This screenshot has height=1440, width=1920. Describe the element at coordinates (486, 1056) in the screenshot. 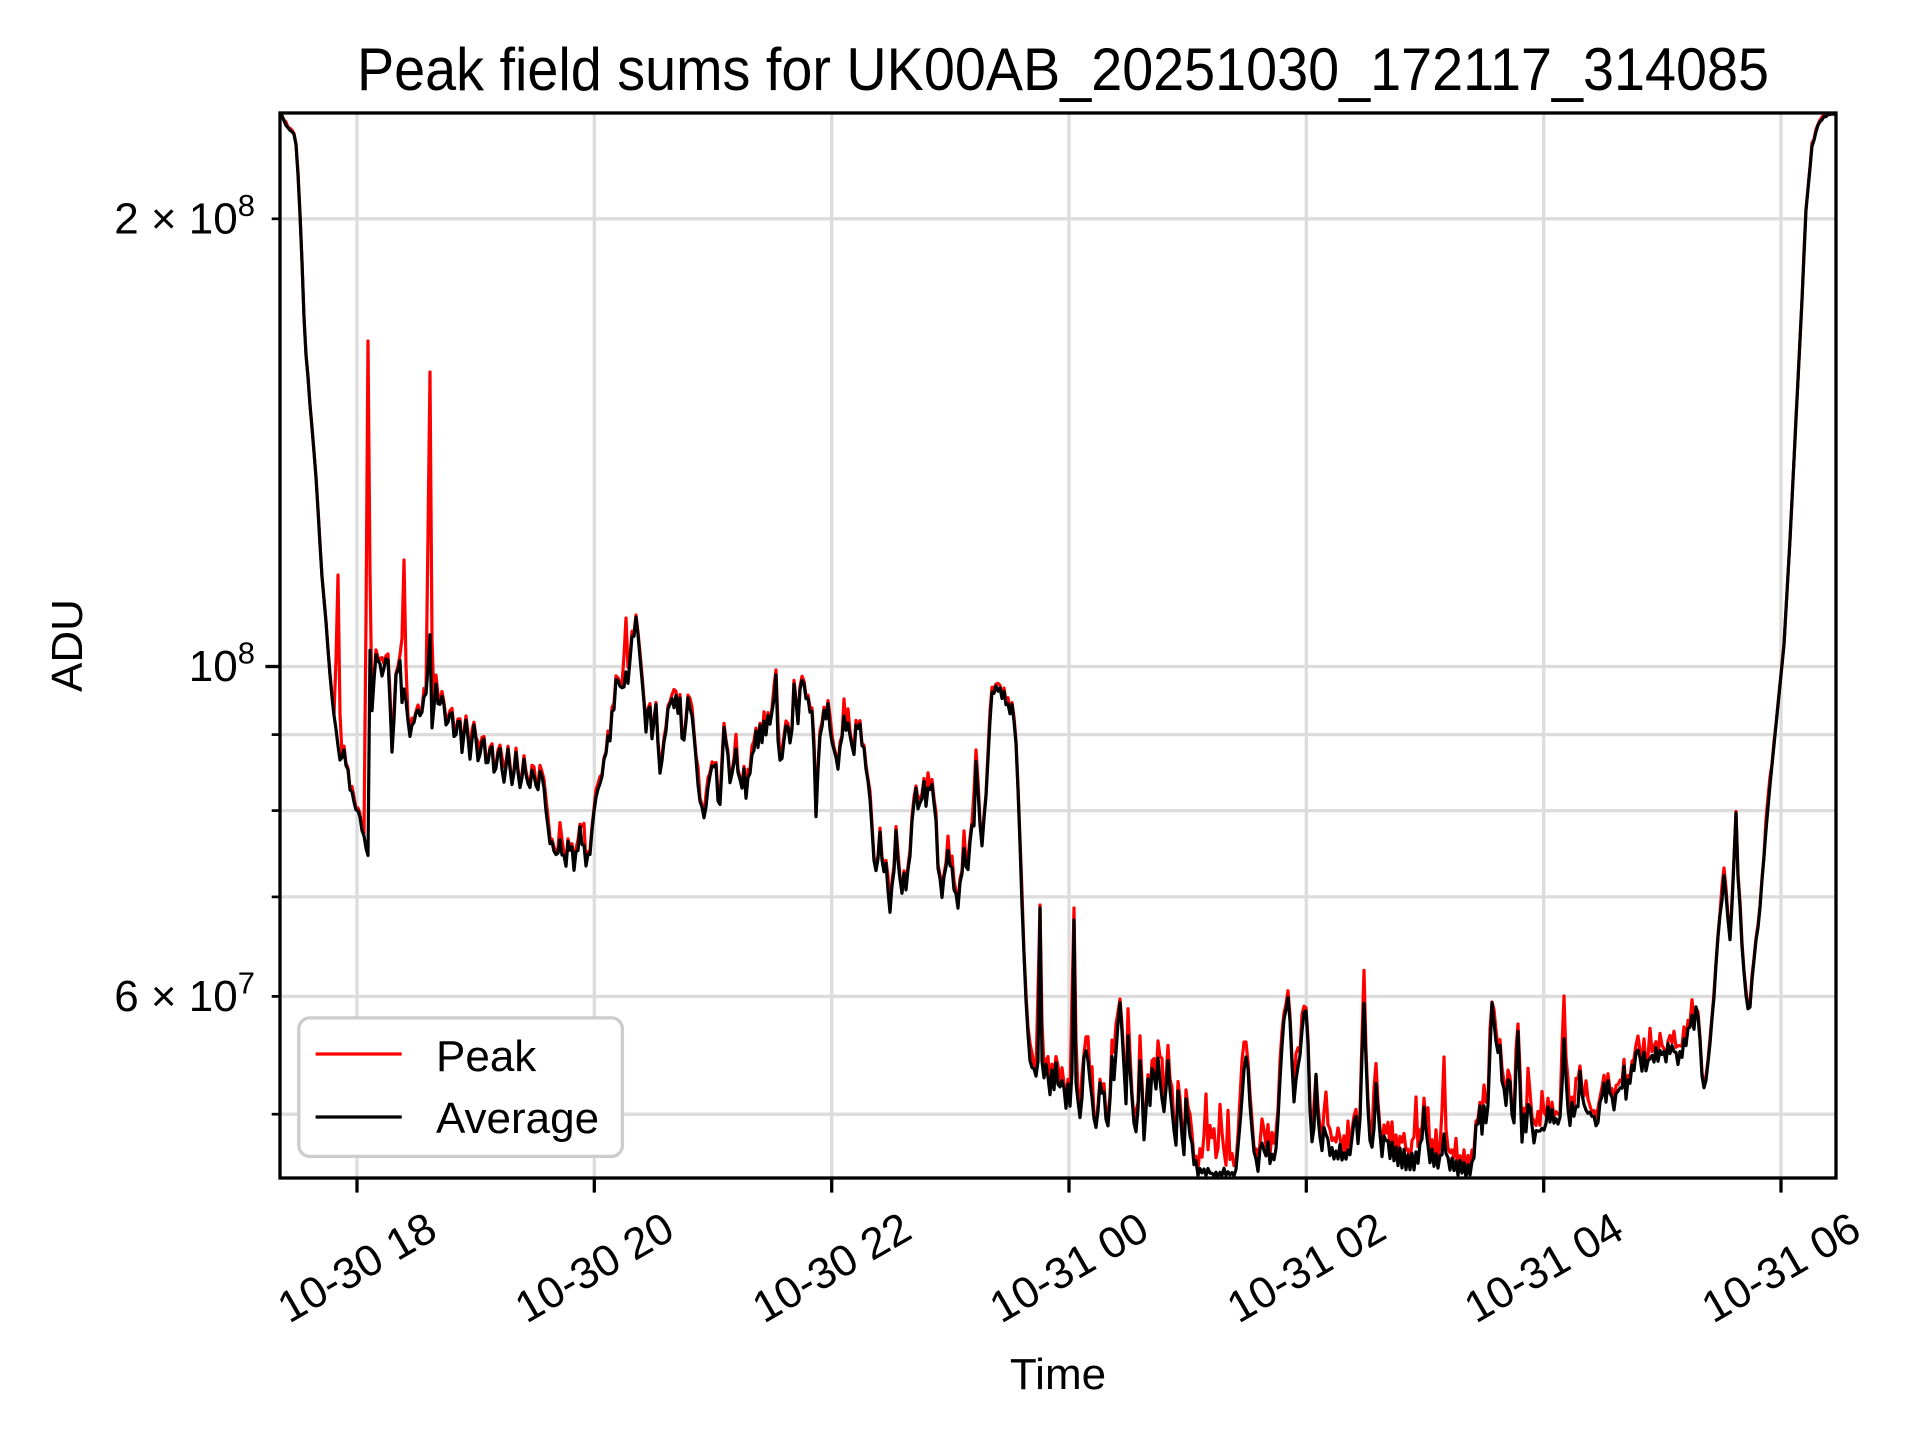

I see `svg-text: Peak` at that location.